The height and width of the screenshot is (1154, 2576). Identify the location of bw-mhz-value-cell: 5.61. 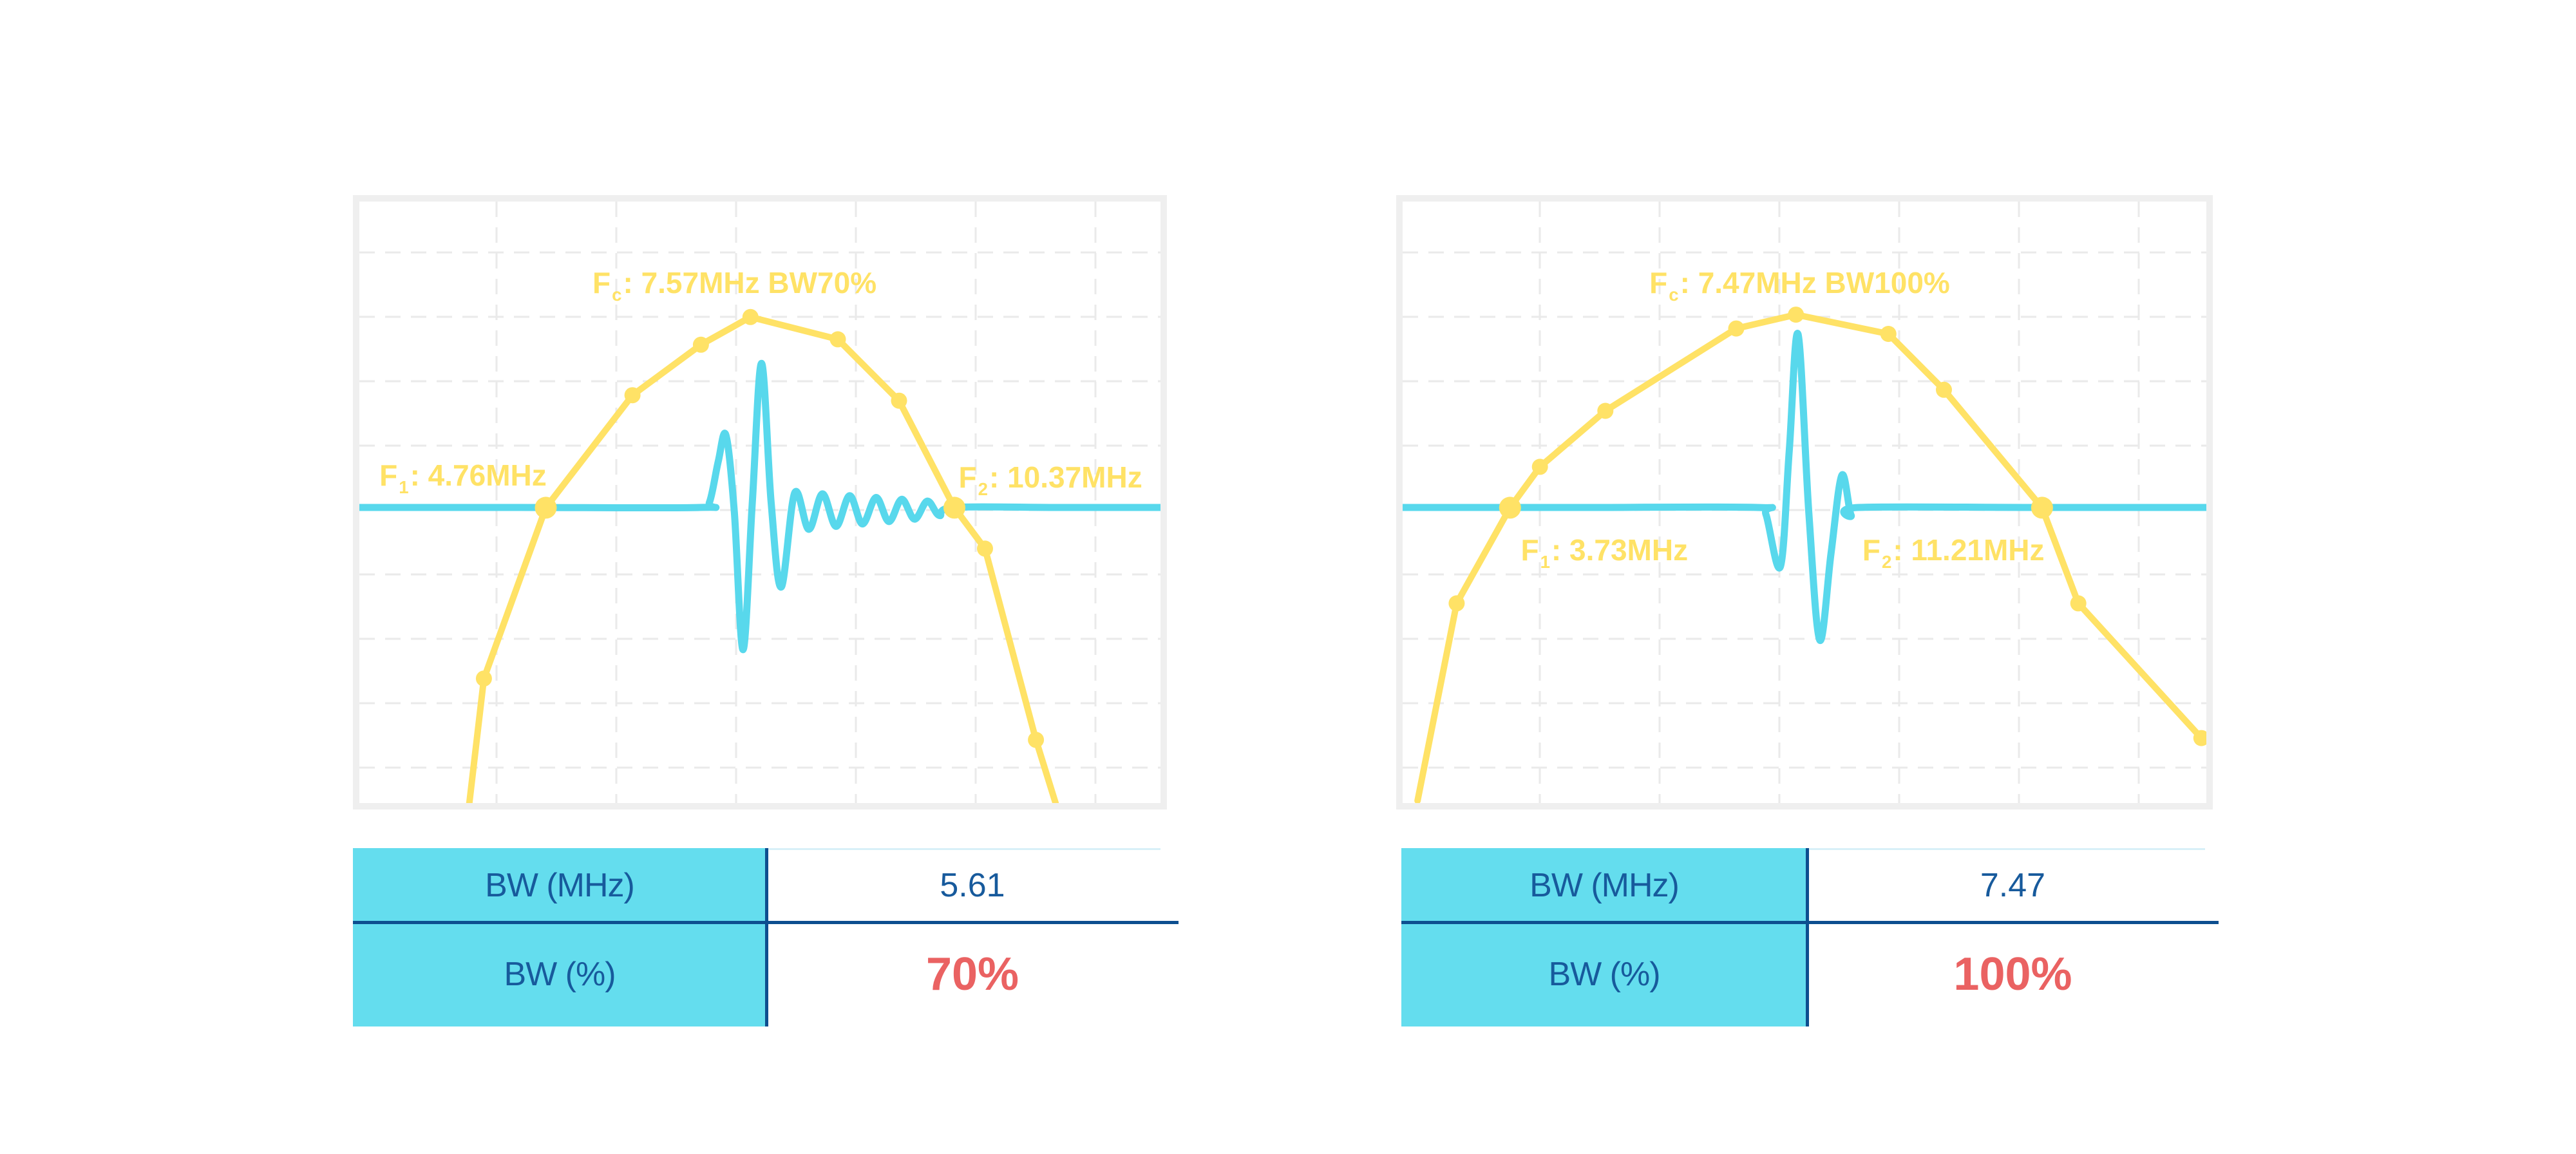
(973, 885).